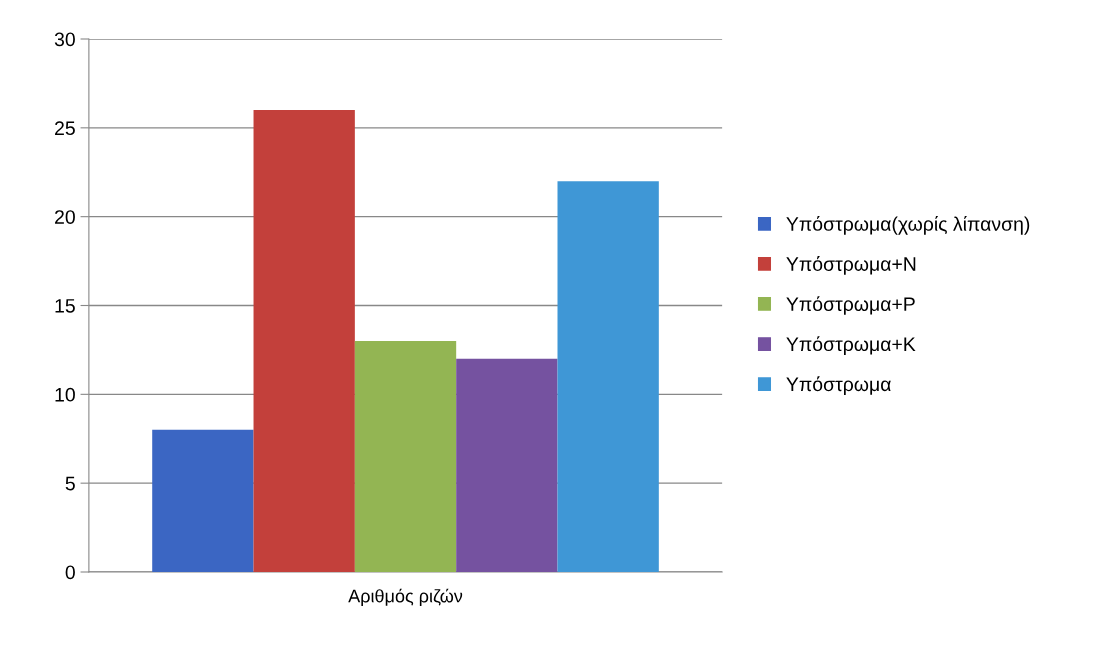  Describe the element at coordinates (65, 217) in the screenshot. I see `y-tick-label: 20` at that location.